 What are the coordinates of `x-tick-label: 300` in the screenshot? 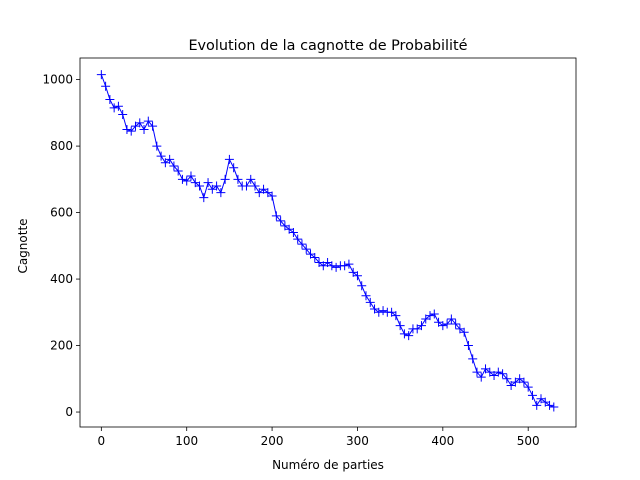 It's located at (357, 441).